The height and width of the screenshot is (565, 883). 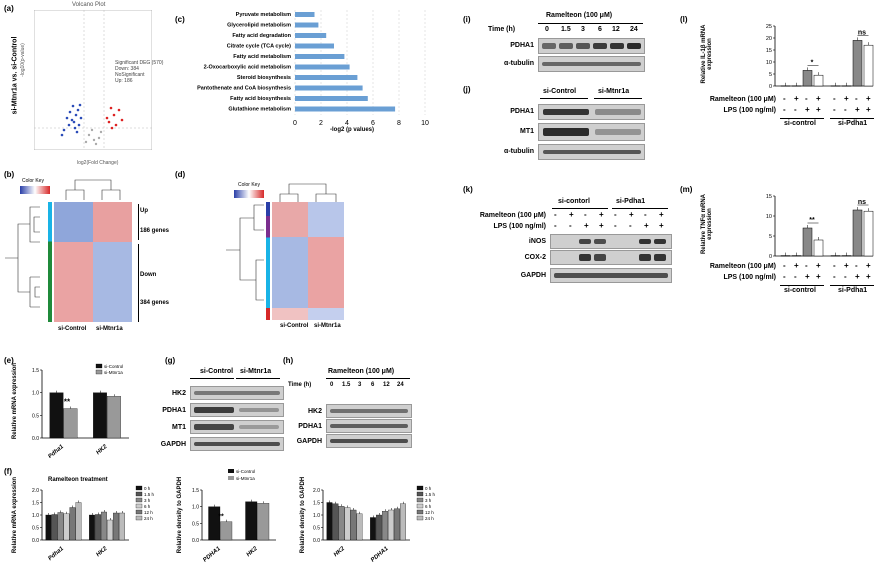 What do you see at coordinates (522, 45) in the screenshot?
I see `blot-i-row-pdha1: PDHA1` at bounding box center [522, 45].